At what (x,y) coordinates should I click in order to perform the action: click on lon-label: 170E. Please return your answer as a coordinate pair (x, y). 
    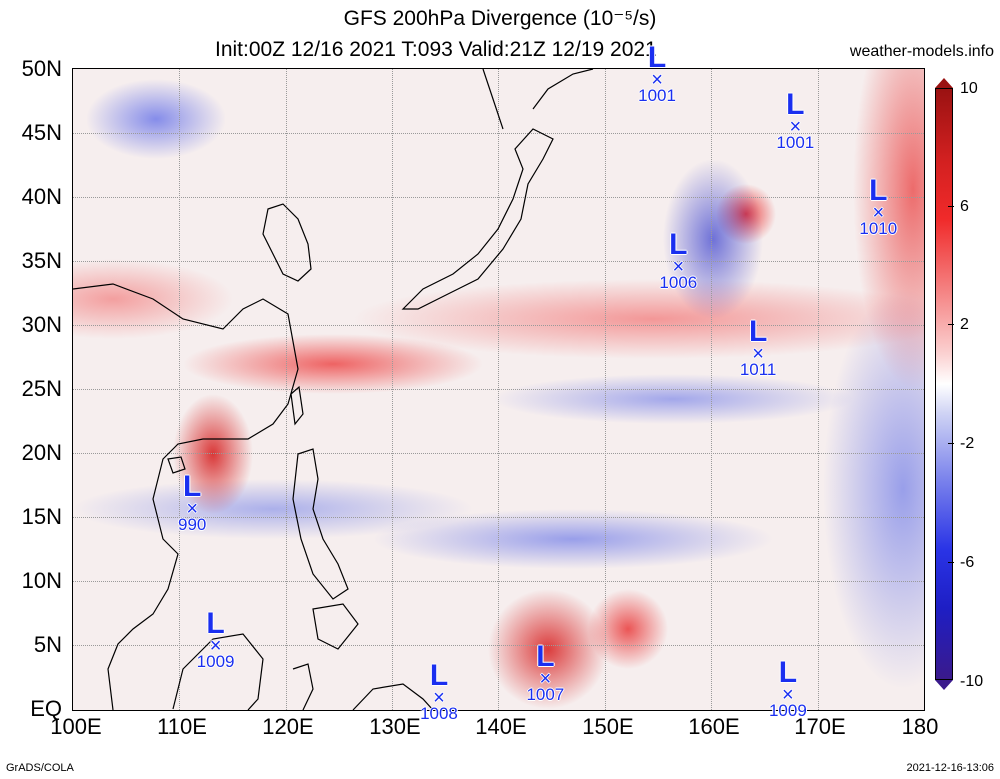
    Looking at the image, I should click on (820, 726).